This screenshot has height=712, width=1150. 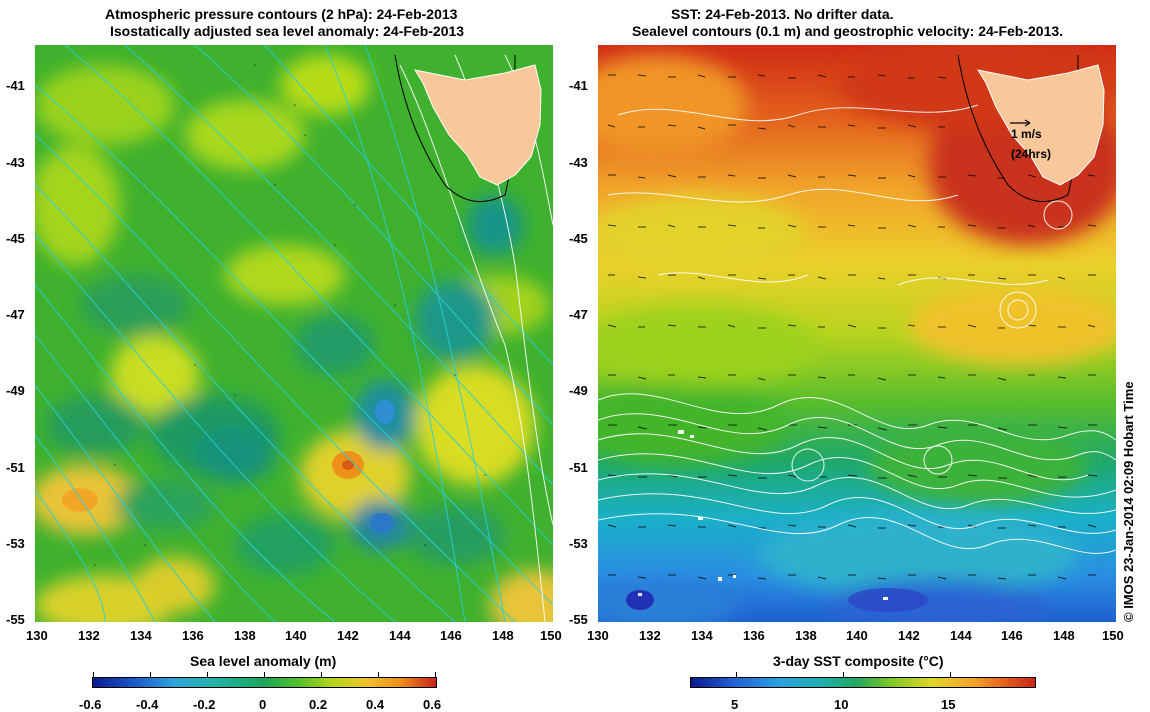 What do you see at coordinates (193, 635) in the screenshot?
I see `left-x-tick: 136` at bounding box center [193, 635].